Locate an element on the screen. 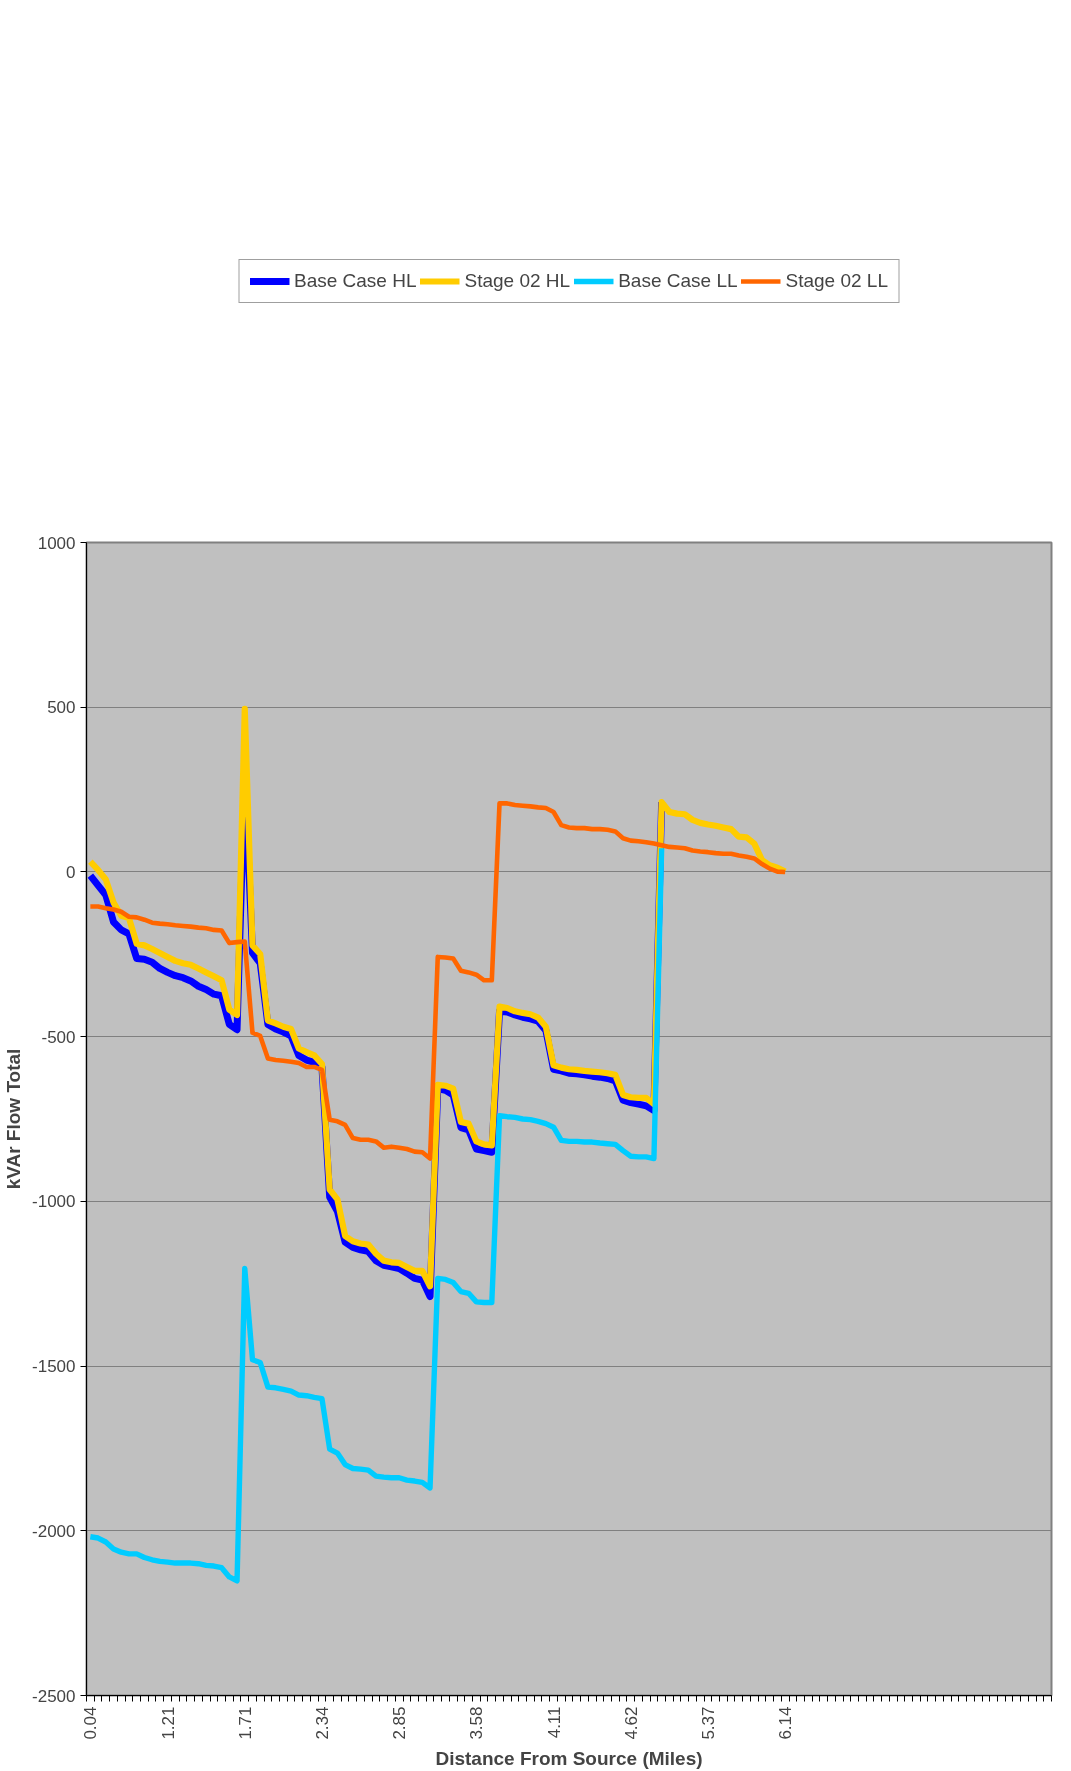  x-tick-label: 0.04 is located at coordinates (91, 1723).